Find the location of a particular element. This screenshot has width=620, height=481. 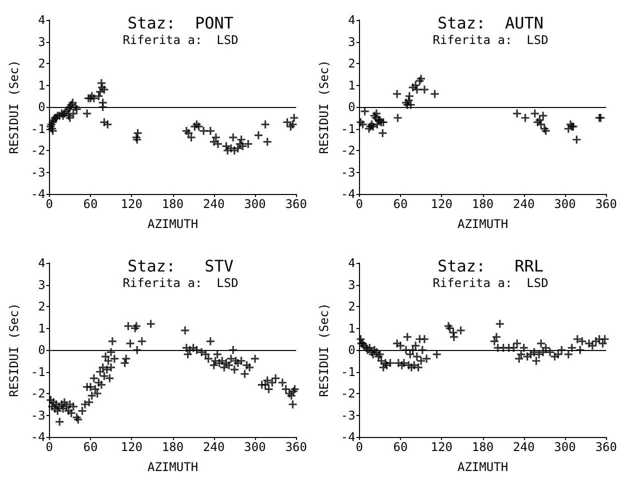

chart-title: Staz: AUTN is located at coordinates (491, 23).